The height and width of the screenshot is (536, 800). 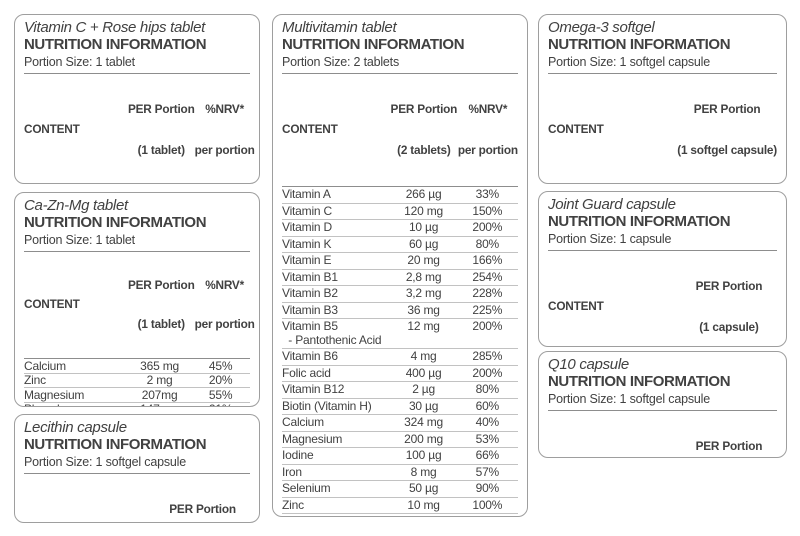 I want to click on header-line: %NRV*, so click(x=224, y=109).